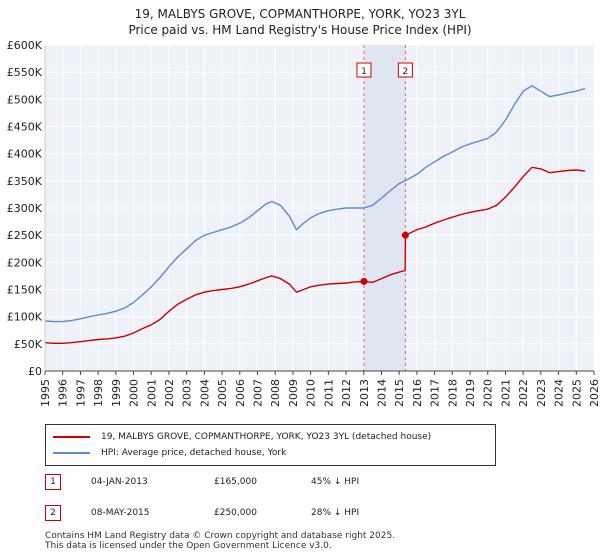 Image resolution: width=600 pixels, height=560 pixels. What do you see at coordinates (452, 393) in the screenshot?
I see `x-tick-label: 2018` at bounding box center [452, 393].